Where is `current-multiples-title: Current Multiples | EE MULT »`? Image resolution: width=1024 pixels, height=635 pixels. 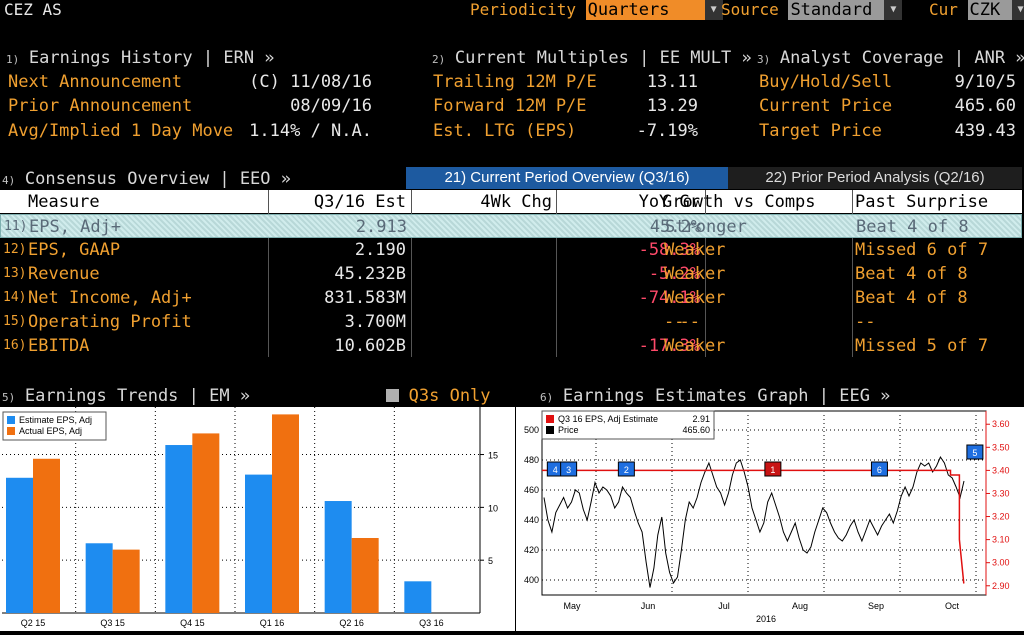 current-multiples-title: Current Multiples | EE MULT » is located at coordinates (603, 58).